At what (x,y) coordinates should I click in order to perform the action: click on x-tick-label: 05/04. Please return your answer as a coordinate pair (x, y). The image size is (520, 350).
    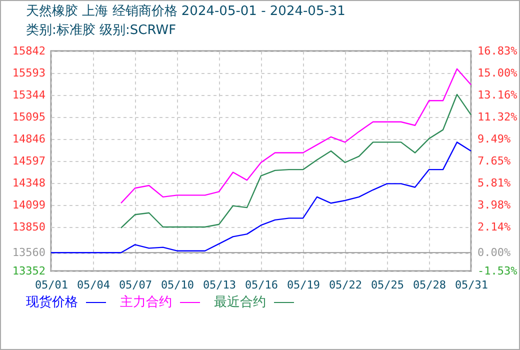
    Looking at the image, I should click on (93, 285).